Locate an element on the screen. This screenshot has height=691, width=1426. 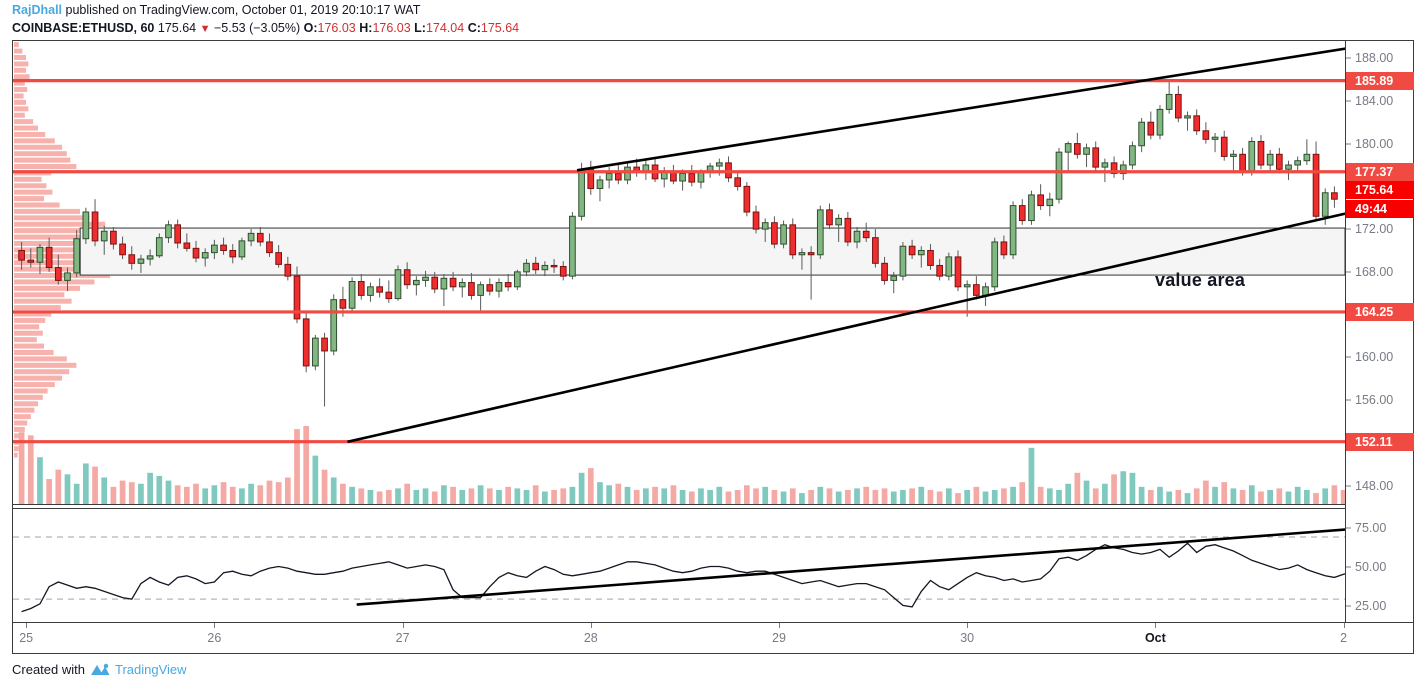
price-tick-label: 180.00 is located at coordinates (1374, 143).